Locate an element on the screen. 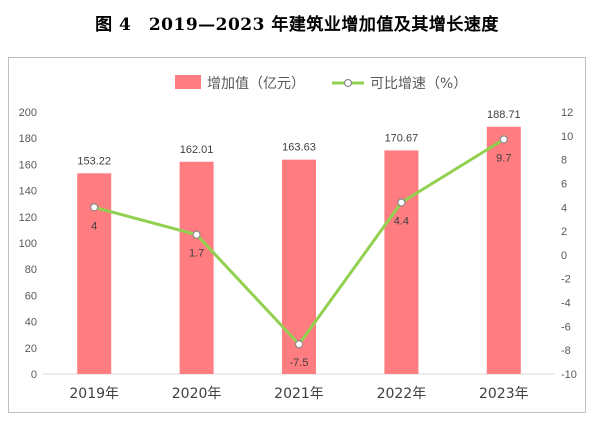  bar-data-label: 153.22 is located at coordinates (94, 161).